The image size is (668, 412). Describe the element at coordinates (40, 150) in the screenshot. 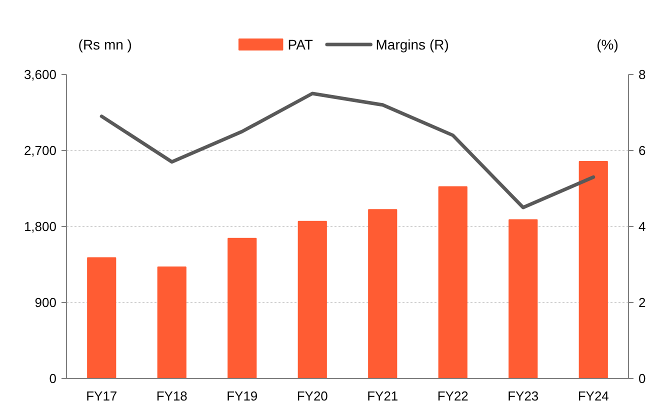

I see `y-tick-label: 2,700` at that location.